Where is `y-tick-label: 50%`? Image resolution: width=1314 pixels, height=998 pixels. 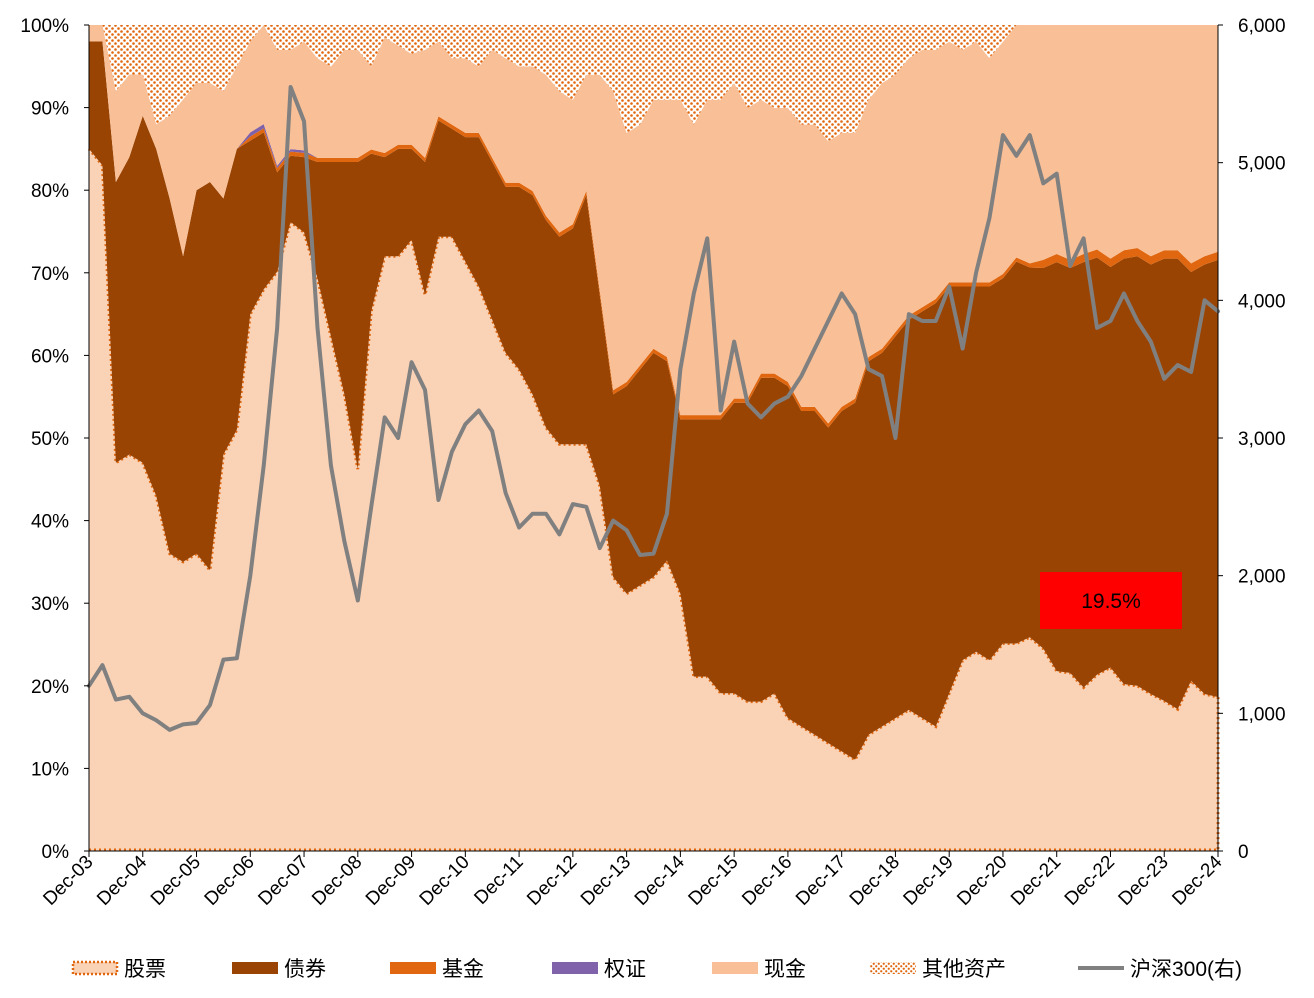
y-tick-label: 50% is located at coordinates (50, 439).